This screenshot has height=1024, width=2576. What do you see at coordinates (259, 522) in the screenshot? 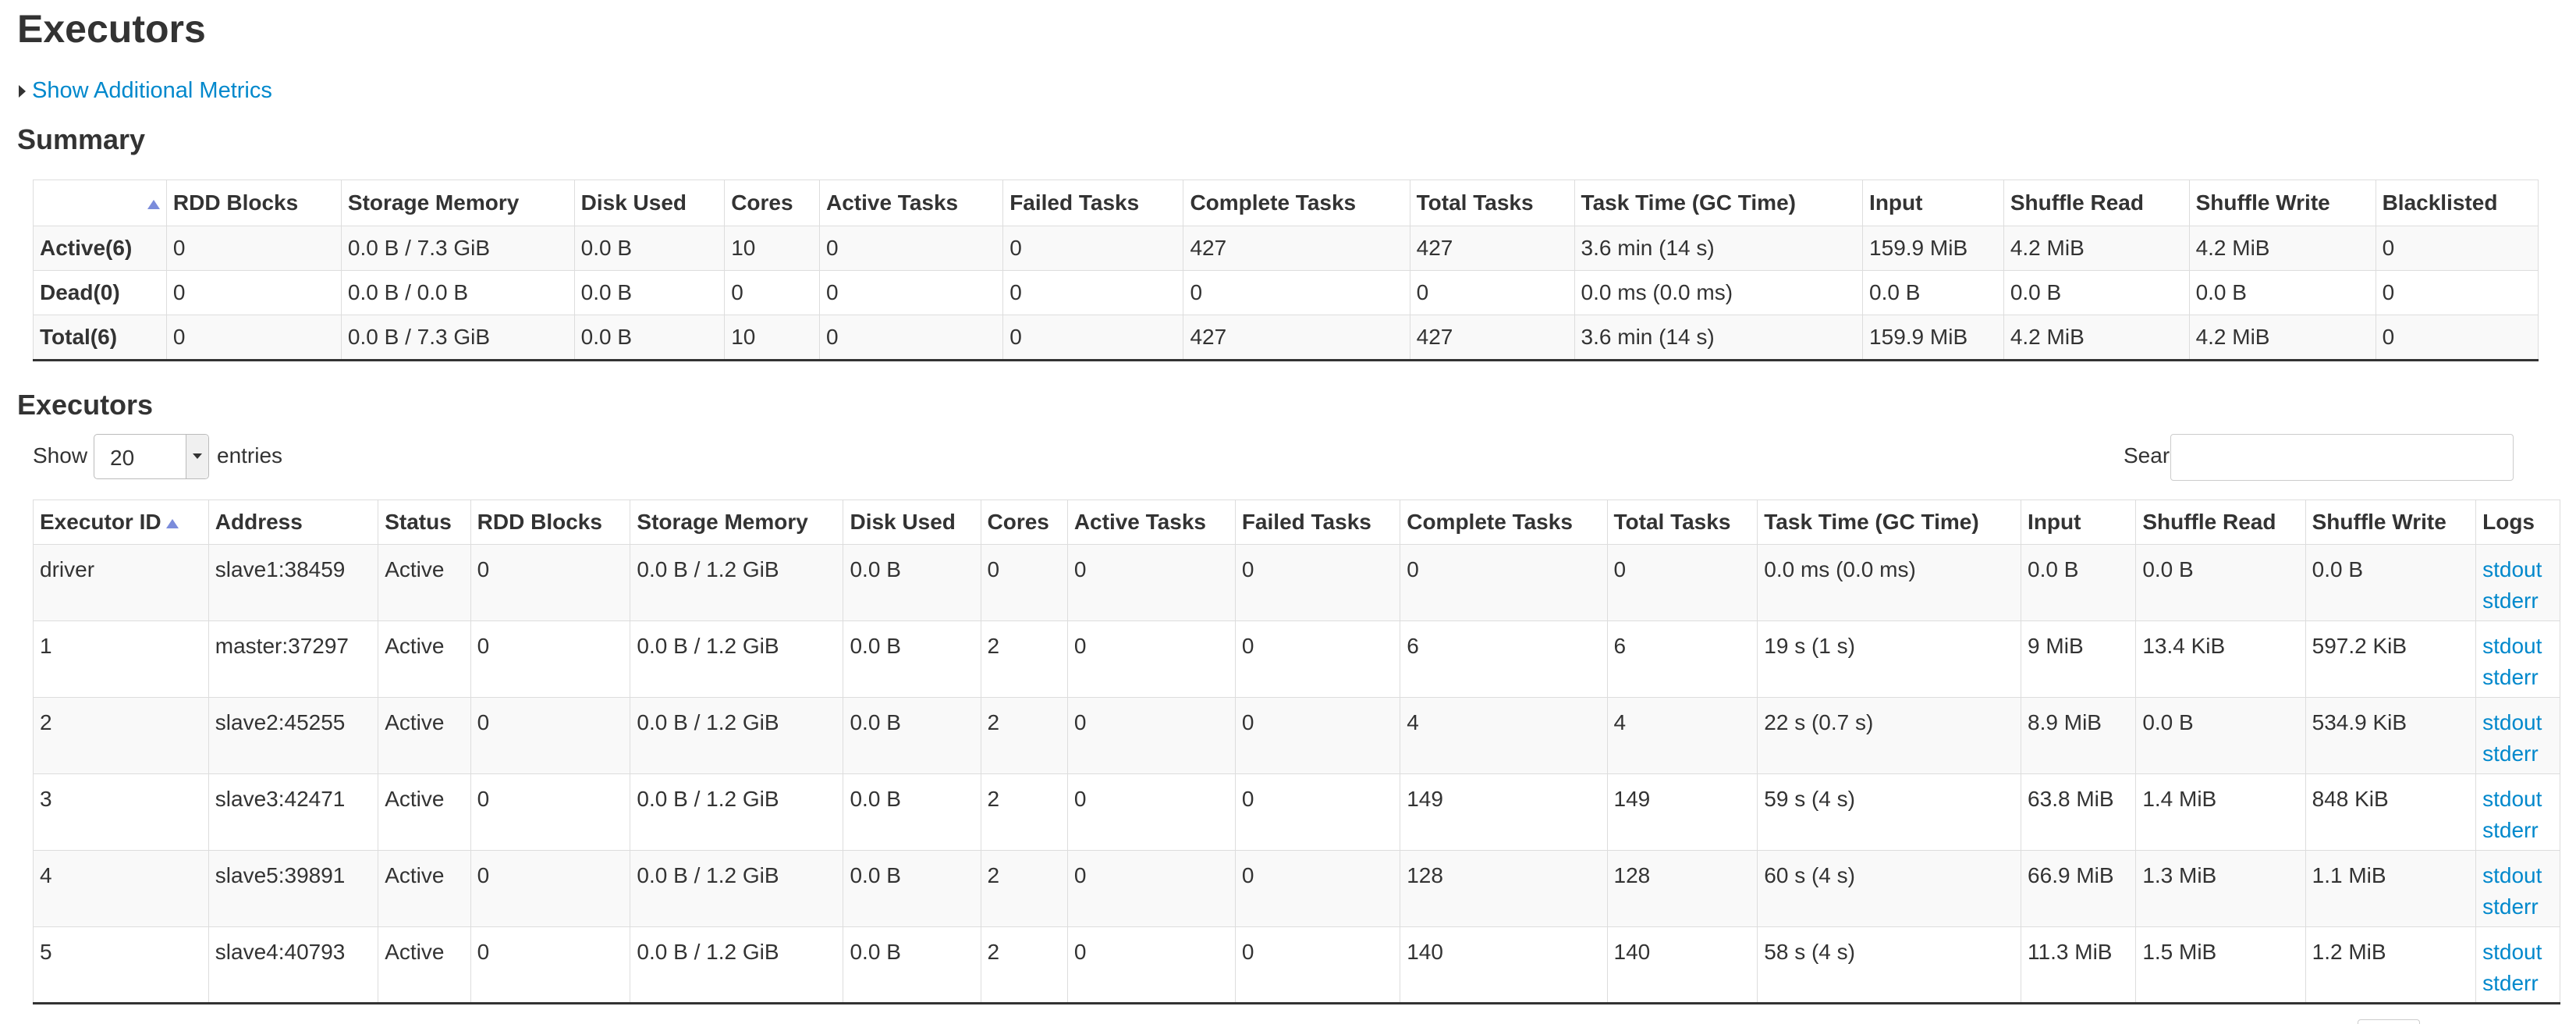
I see `exec-col-label: Address` at bounding box center [259, 522].